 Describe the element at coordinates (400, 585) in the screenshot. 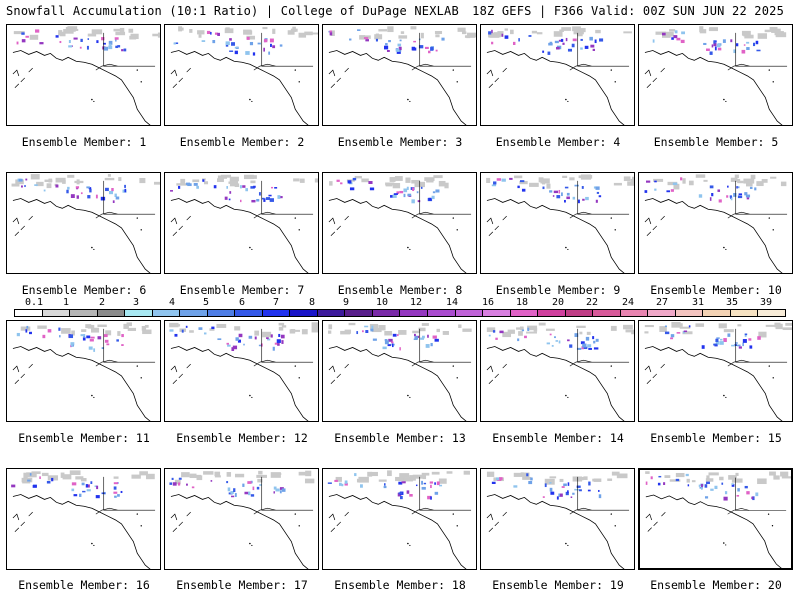

I see `ensemble-member-label: Ensemble Member: 18` at that location.